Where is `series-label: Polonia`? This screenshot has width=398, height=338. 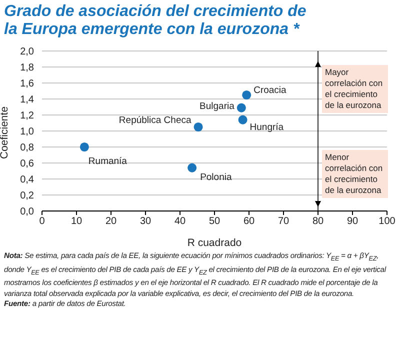
series-label: Polonia is located at coordinates (216, 177).